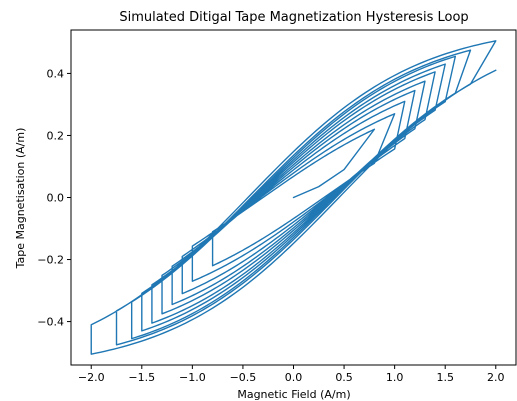  What do you see at coordinates (50, 260) in the screenshot?
I see `y-tick-label: −0.2` at bounding box center [50, 260].